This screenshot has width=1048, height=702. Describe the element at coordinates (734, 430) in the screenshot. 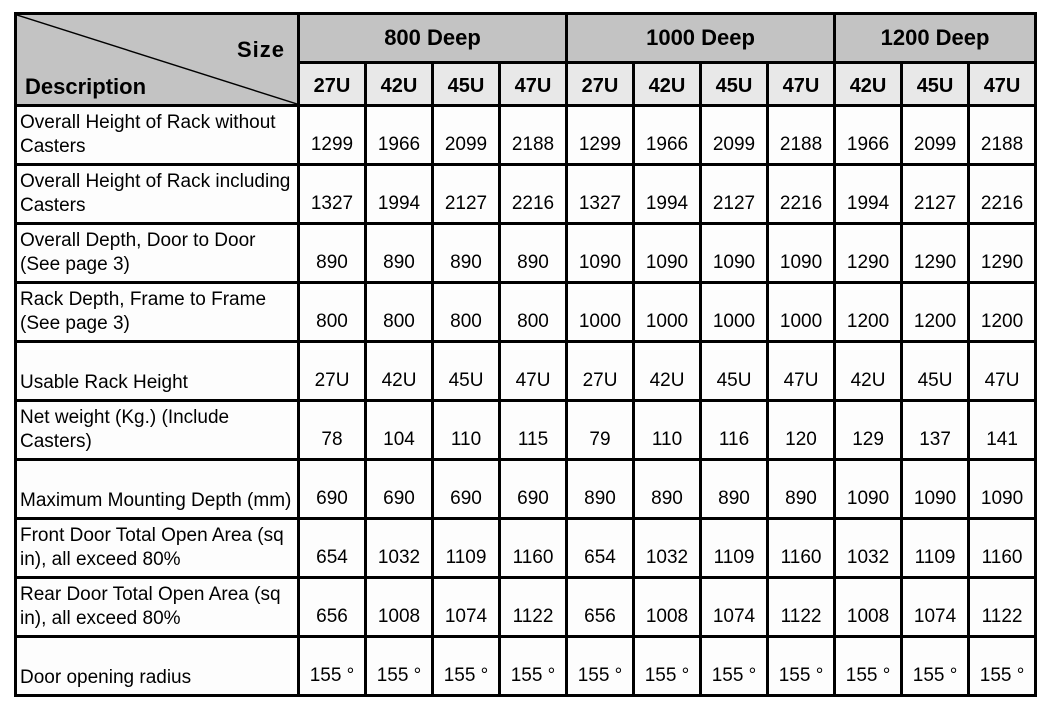

I see `spec-value-cell: 116` at that location.